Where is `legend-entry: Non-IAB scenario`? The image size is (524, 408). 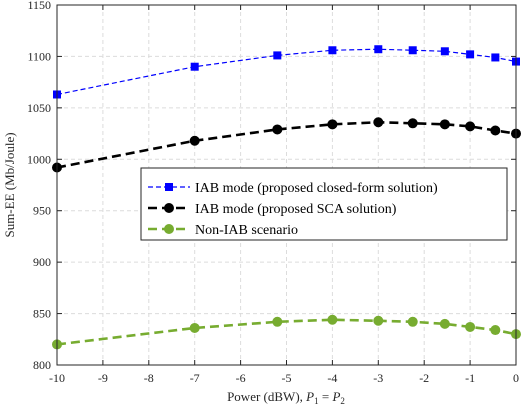
legend-entry: Non-IAB scenario is located at coordinates (223, 230).